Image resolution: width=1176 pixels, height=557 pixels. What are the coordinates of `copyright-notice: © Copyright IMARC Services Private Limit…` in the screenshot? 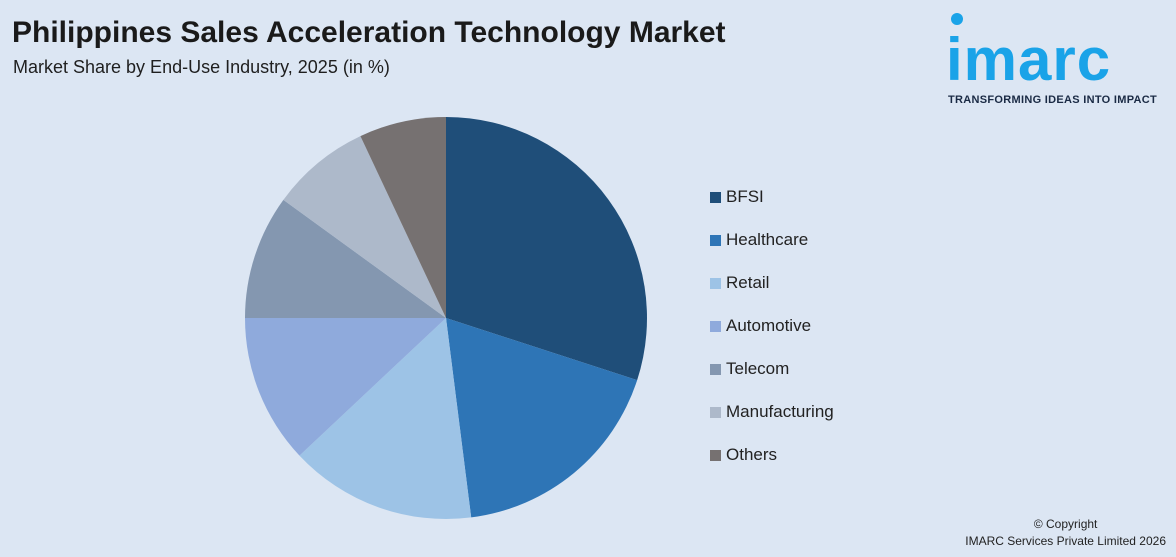 It's located at (1065, 533).